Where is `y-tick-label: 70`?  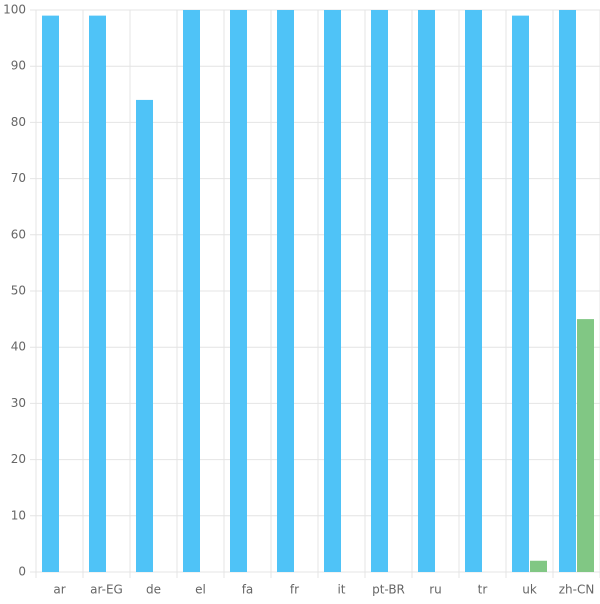 y-tick-label: 70 is located at coordinates (18, 178).